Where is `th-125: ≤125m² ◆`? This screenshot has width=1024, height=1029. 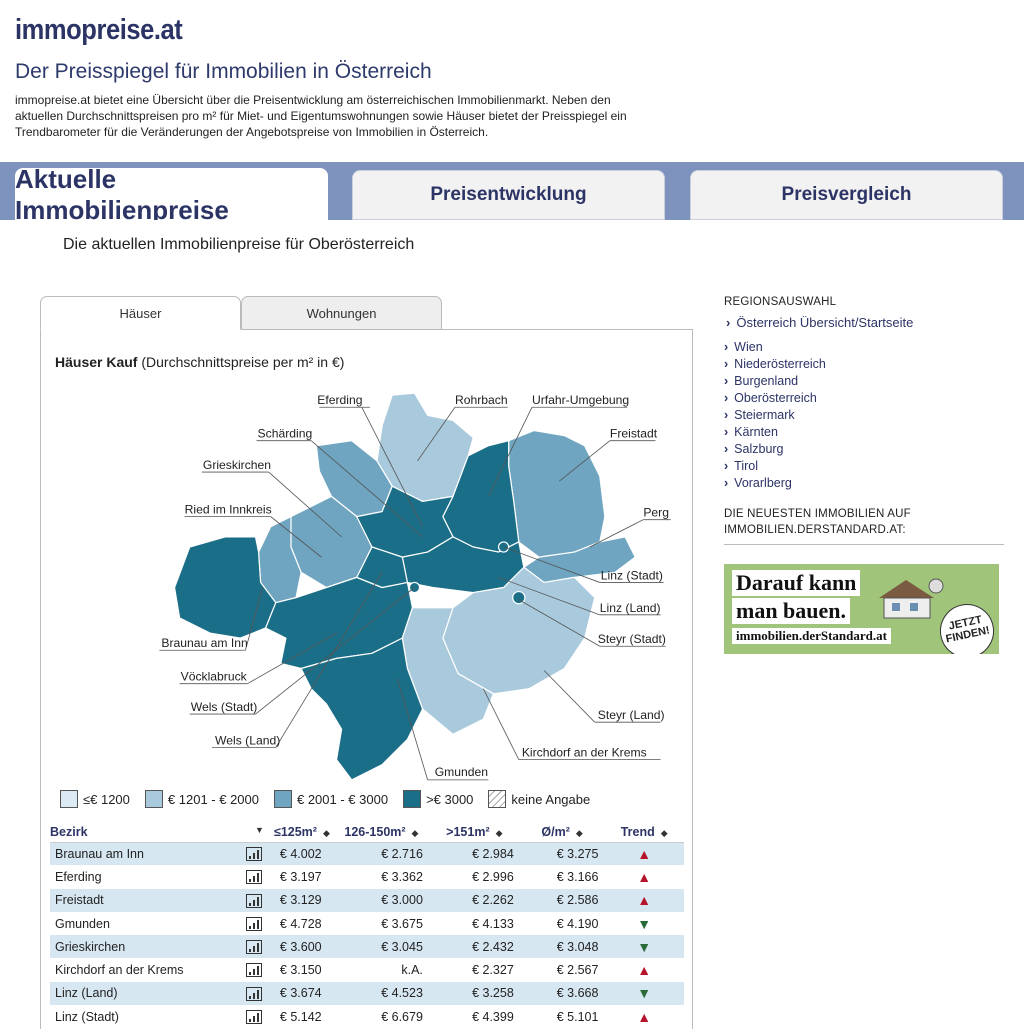 th-125: ≤125m² ◆ is located at coordinates (301, 832).